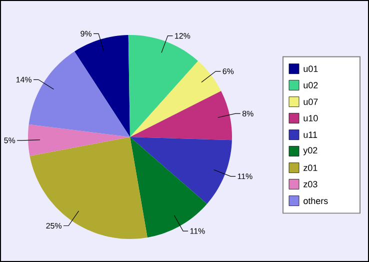 The image size is (369, 262). Describe the element at coordinates (311, 167) in the screenshot. I see `legend-label: z01` at that location.